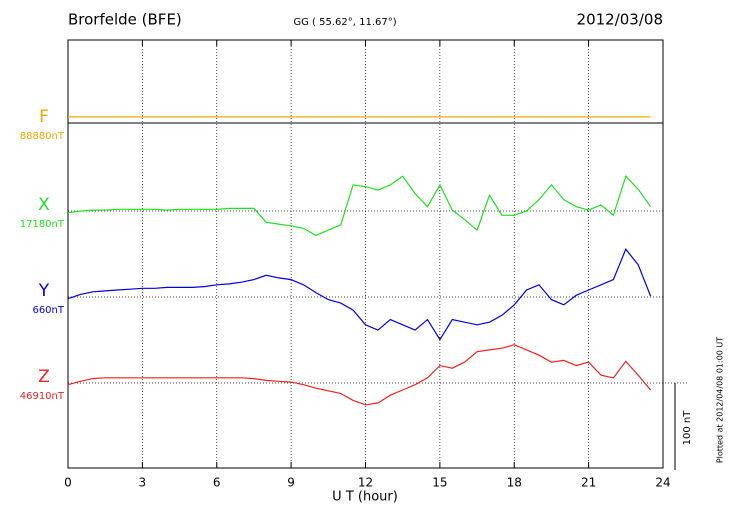 This screenshot has height=520, width=730. I want to click on series-name: Y, so click(44, 291).